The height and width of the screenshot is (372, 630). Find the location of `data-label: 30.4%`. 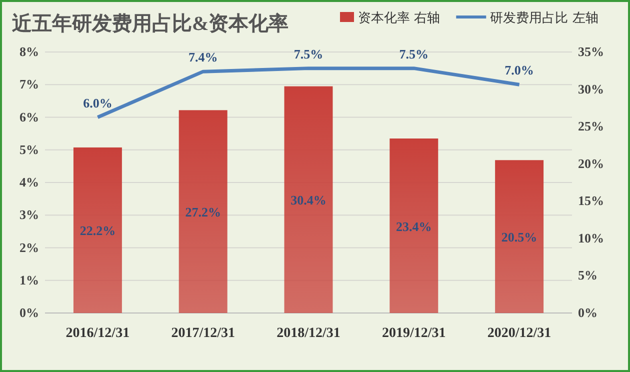

data-label: 30.4% is located at coordinates (308, 200).